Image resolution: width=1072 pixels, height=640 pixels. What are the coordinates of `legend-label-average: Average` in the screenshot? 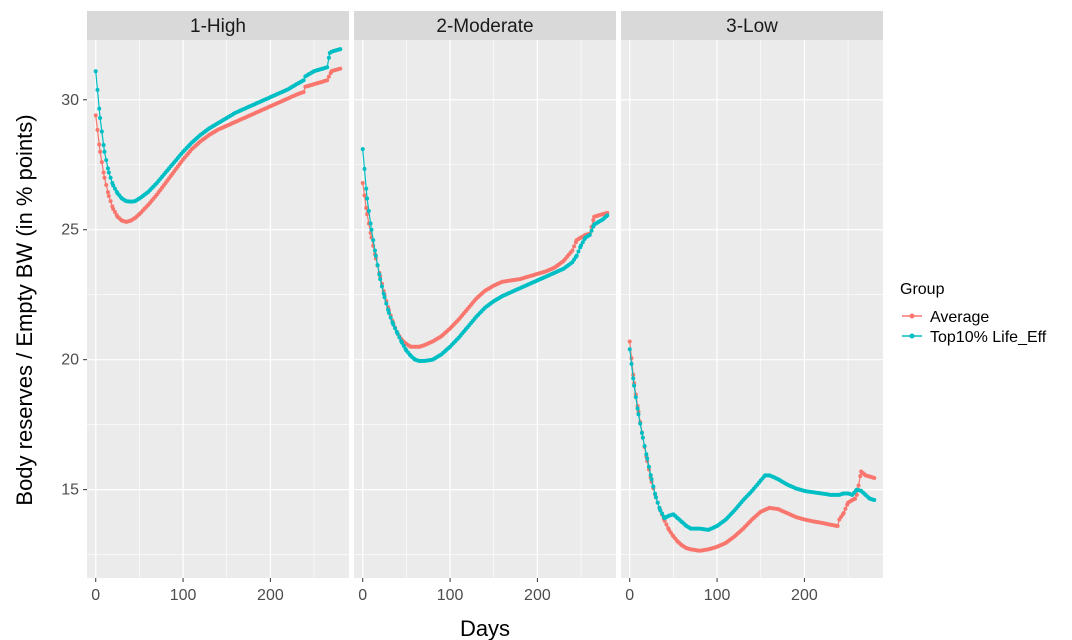 It's located at (959, 317).